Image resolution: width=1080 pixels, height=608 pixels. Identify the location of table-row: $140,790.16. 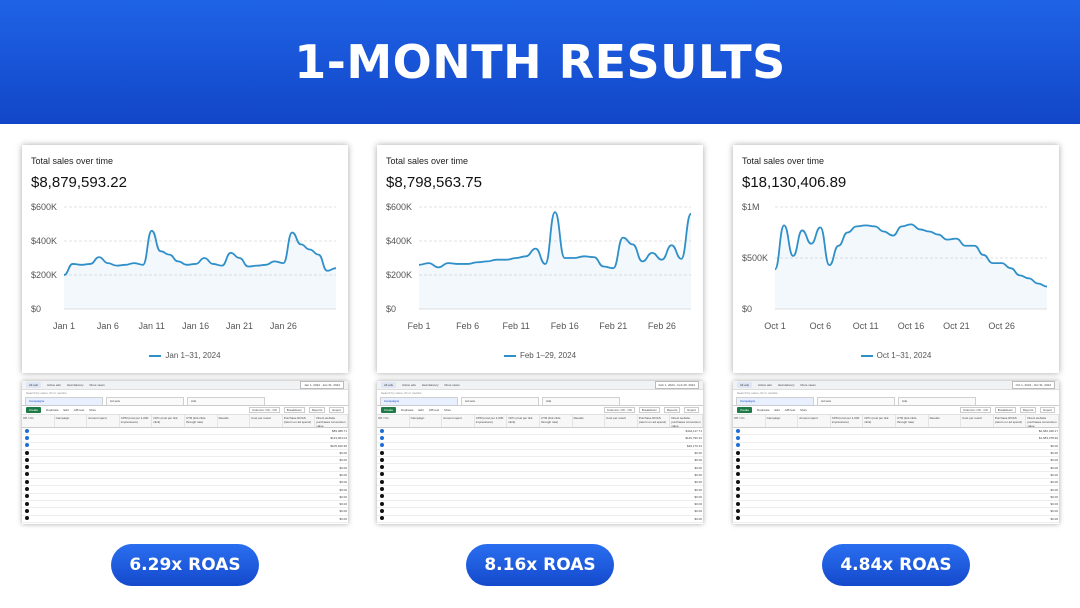
(540, 439).